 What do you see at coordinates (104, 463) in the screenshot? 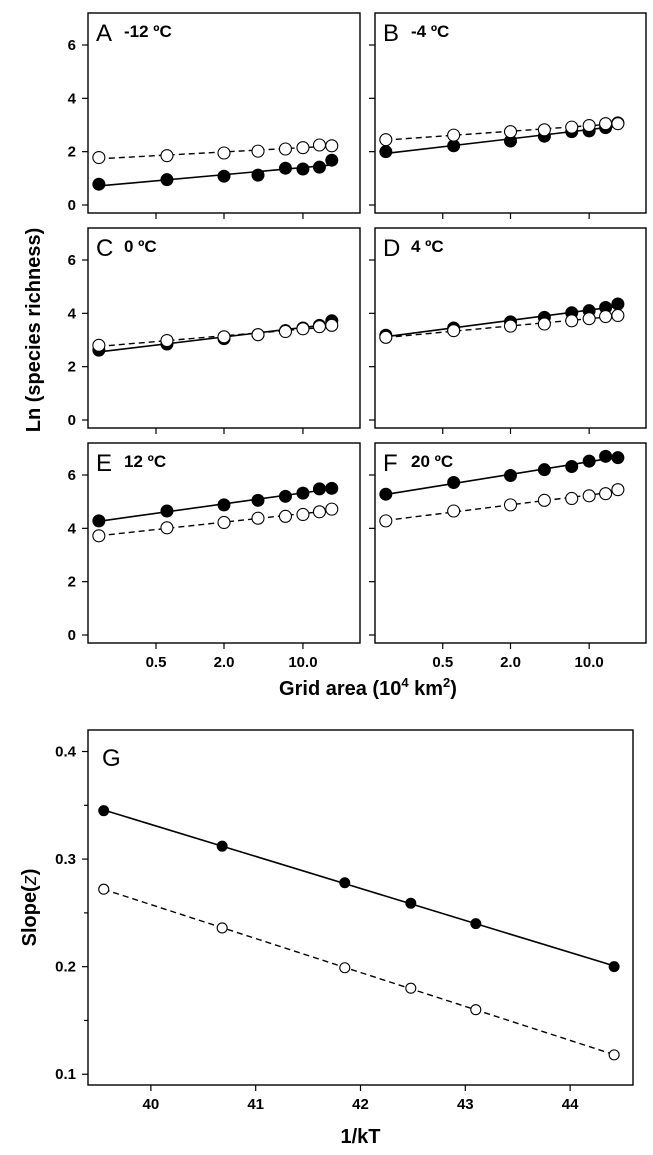
I see `panel-letter: E` at bounding box center [104, 463].